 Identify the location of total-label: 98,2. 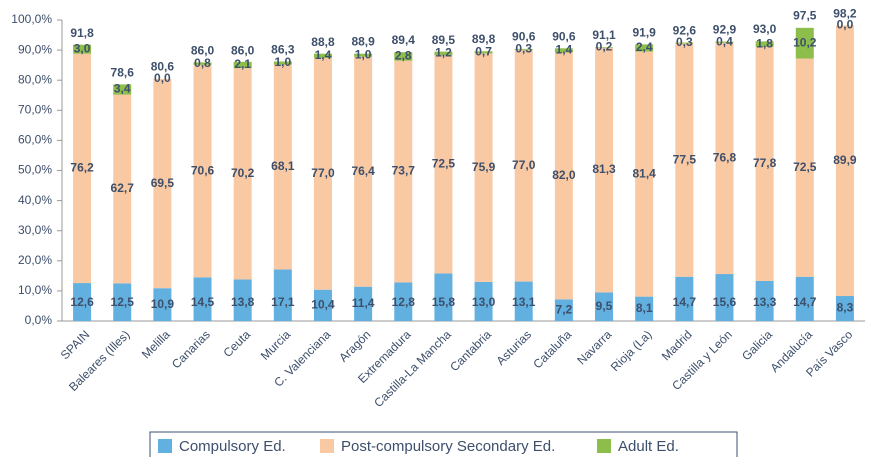
(845, 14).